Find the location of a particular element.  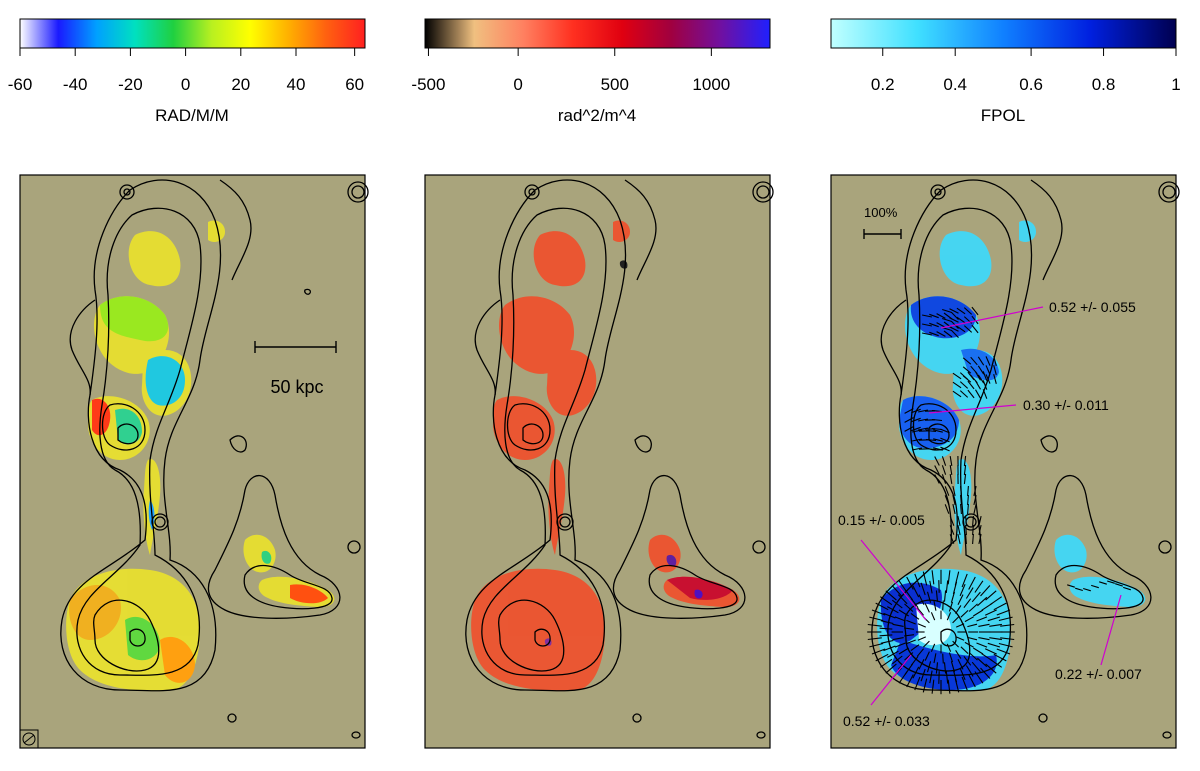

colorbar-rm-label: RAD/M/M is located at coordinates (192, 115).